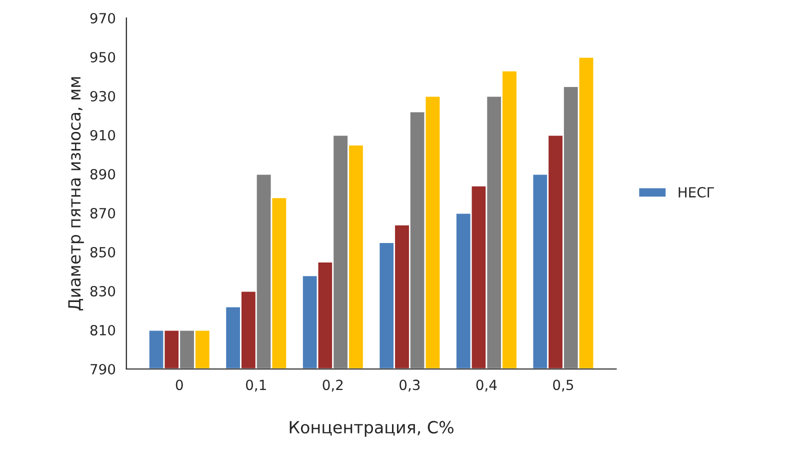 Image resolution: width=790 pixels, height=450 pixels. I want to click on y-axis-title: Диаметр пятна износа, мм, so click(76, 193).